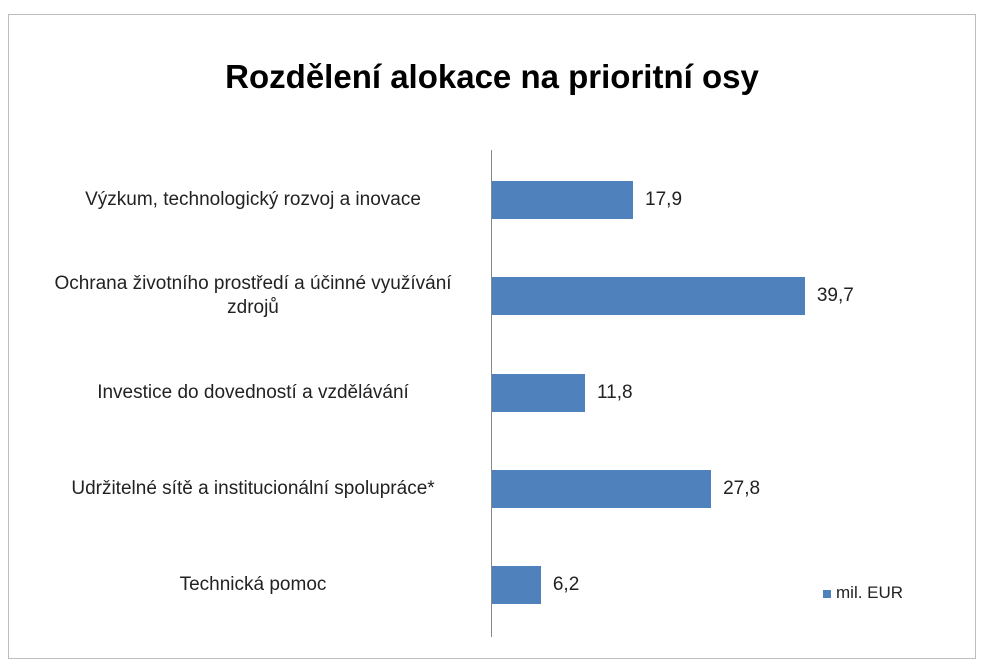 This screenshot has height=666, width=984. Describe the element at coordinates (664, 199) in the screenshot. I see `data-label: 17,9` at that location.